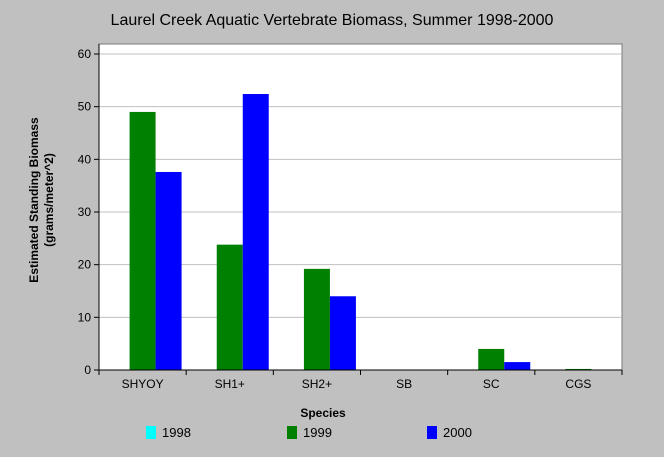  I want to click on bar-1999-SH2+, so click(316, 319).